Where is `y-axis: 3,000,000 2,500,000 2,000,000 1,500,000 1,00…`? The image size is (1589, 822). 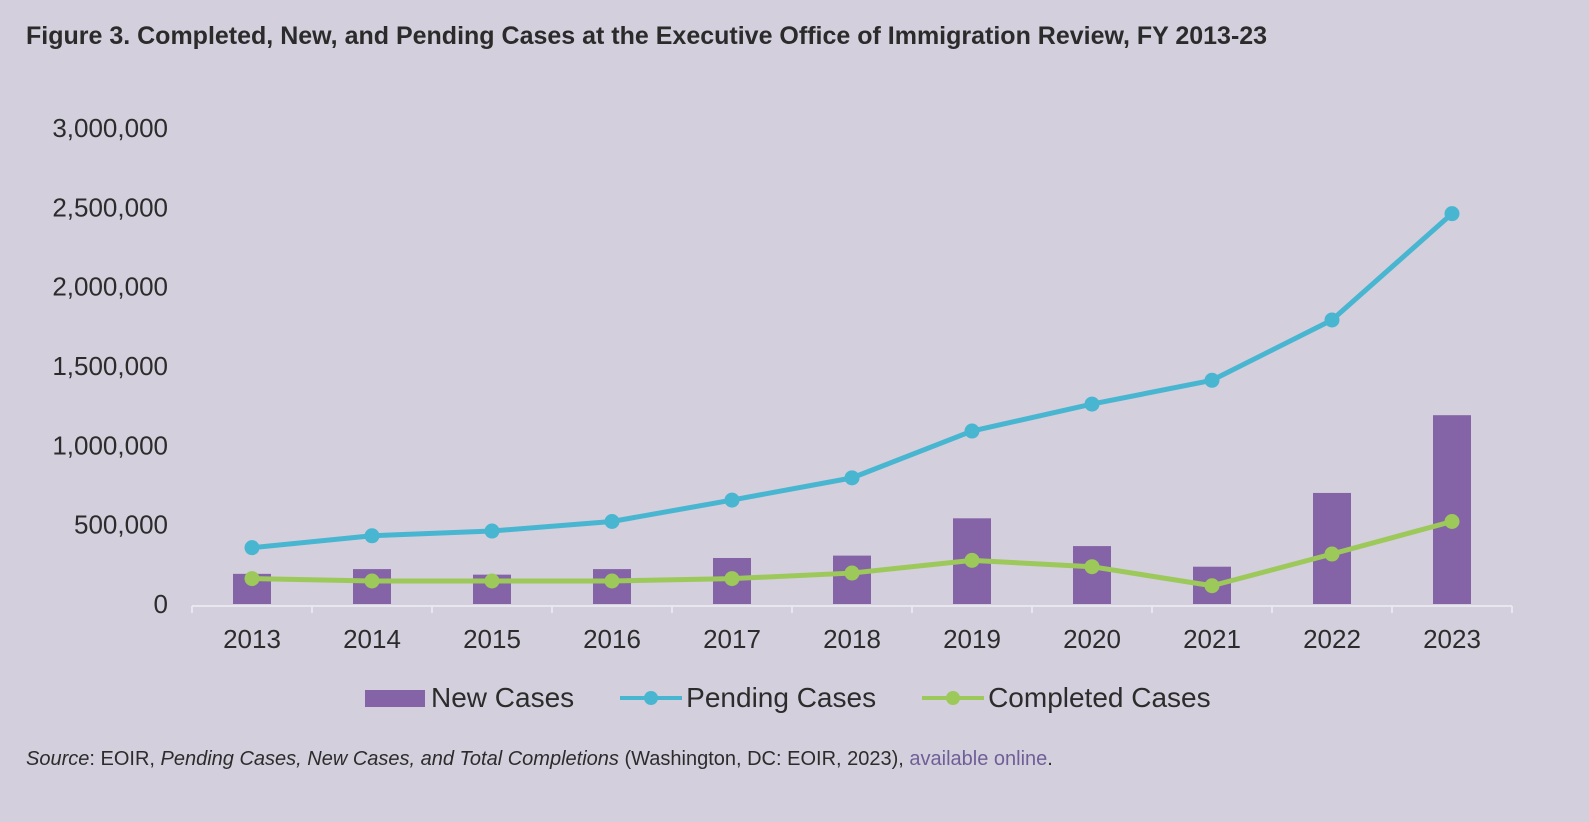 y-axis: 3,000,000 2,500,000 2,000,000 1,500,000 1,00… is located at coordinates (110, 366).